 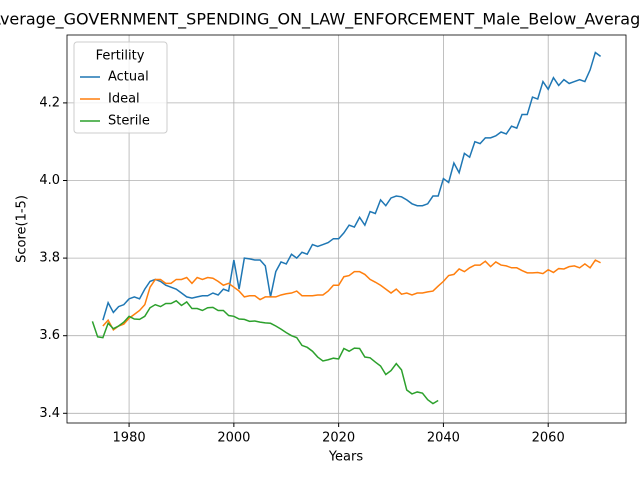 I want to click on x-axis-label: Years, so click(x=346, y=457).